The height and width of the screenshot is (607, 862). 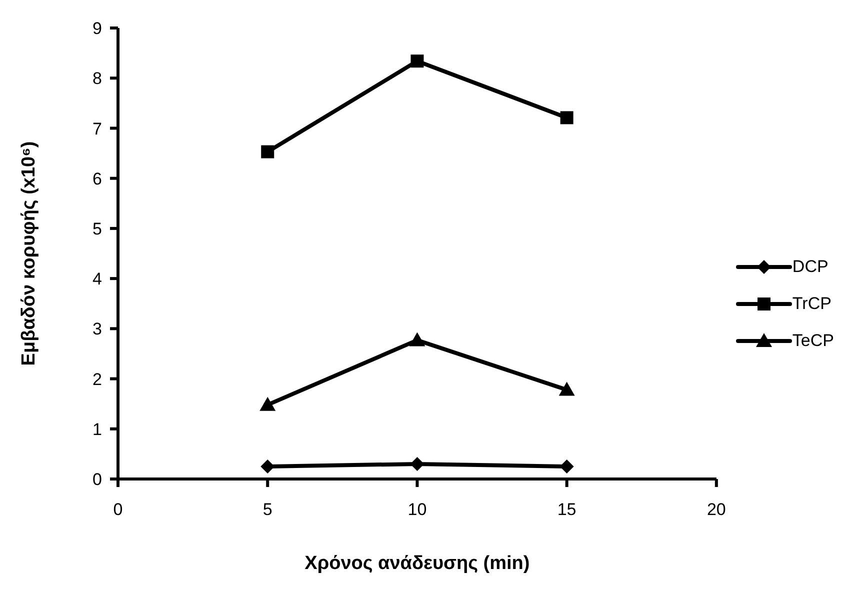 What do you see at coordinates (716, 510) in the screenshot?
I see `x-tick-label: 20` at bounding box center [716, 510].